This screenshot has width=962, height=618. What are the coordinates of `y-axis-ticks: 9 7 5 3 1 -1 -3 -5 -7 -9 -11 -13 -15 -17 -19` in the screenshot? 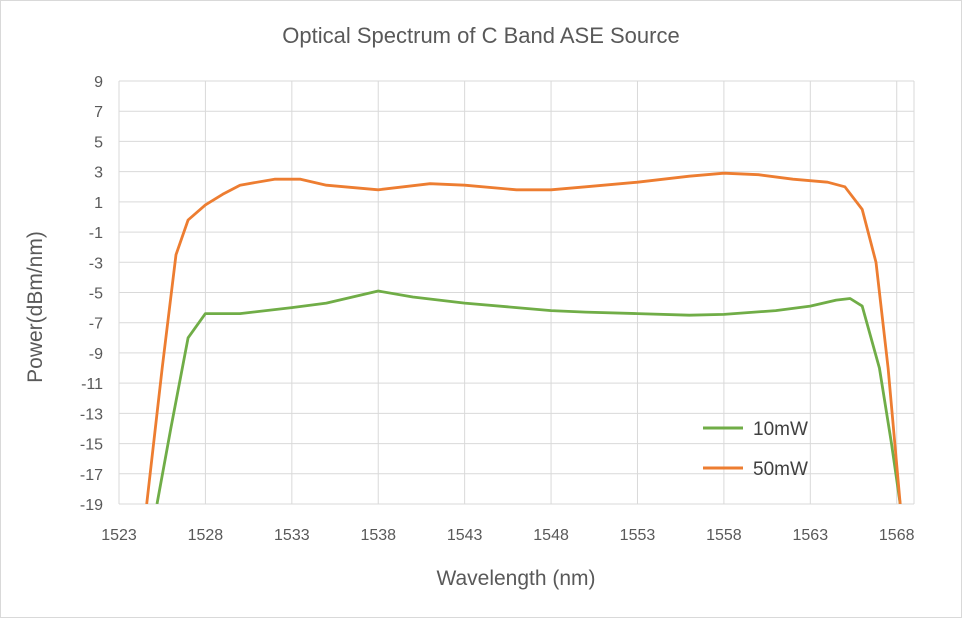 It's located at (91, 294).